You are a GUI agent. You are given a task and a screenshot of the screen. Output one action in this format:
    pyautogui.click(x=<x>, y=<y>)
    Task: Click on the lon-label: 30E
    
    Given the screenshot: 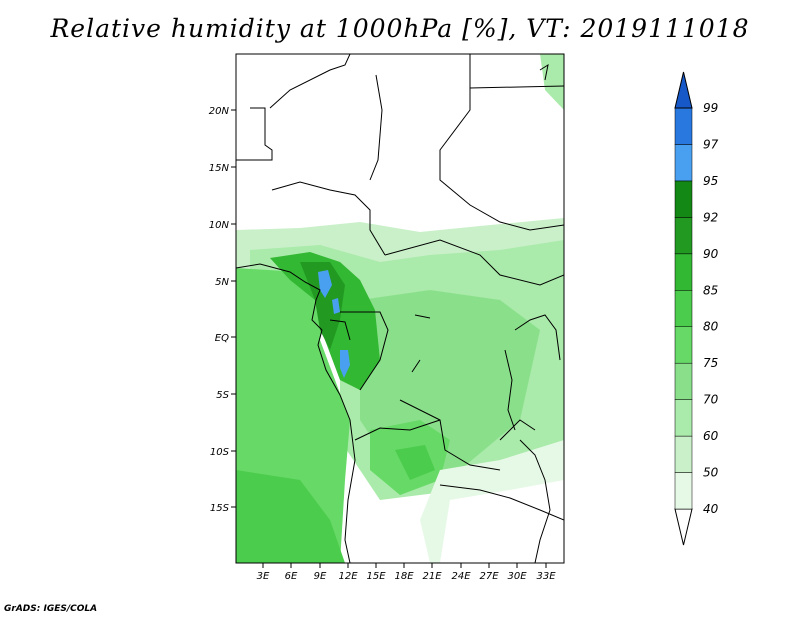 What is the action you would take?
    pyautogui.click(x=517, y=576)
    